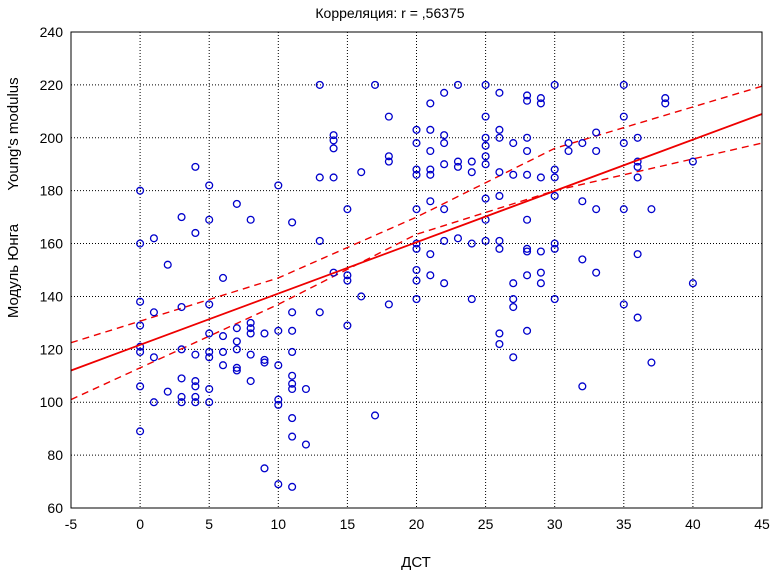  Describe the element at coordinates (52, 138) in the screenshot. I see `y-tick-label: 200` at that location.